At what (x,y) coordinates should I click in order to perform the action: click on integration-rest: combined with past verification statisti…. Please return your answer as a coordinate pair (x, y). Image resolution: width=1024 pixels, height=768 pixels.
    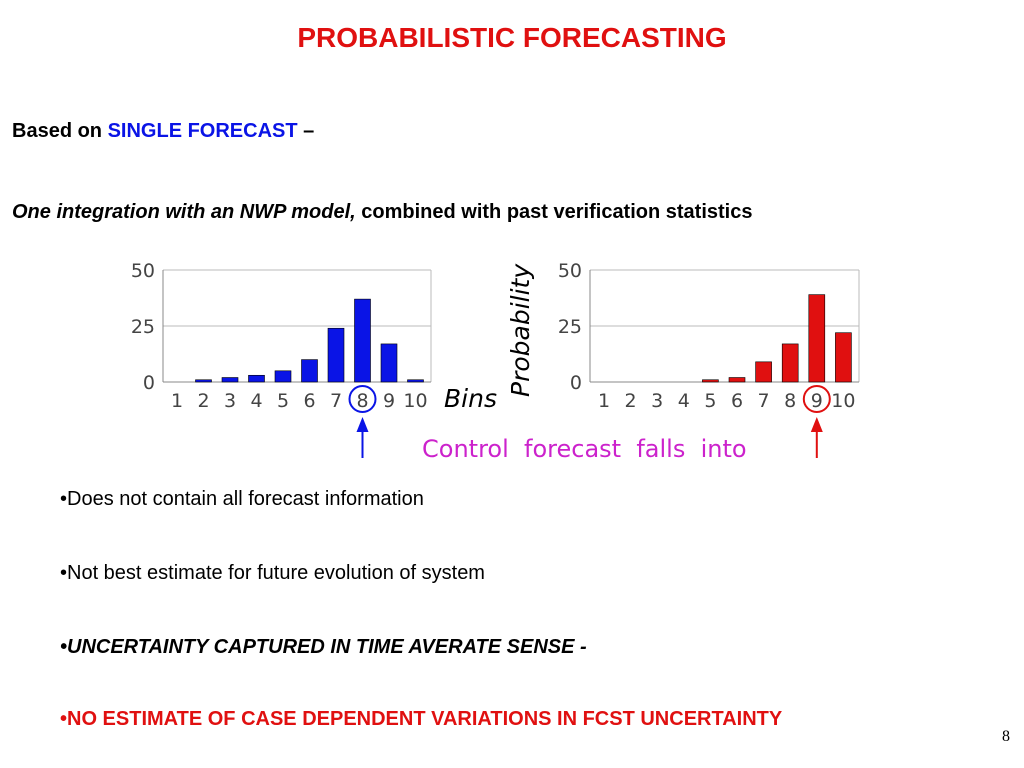
    Looking at the image, I should click on (554, 212).